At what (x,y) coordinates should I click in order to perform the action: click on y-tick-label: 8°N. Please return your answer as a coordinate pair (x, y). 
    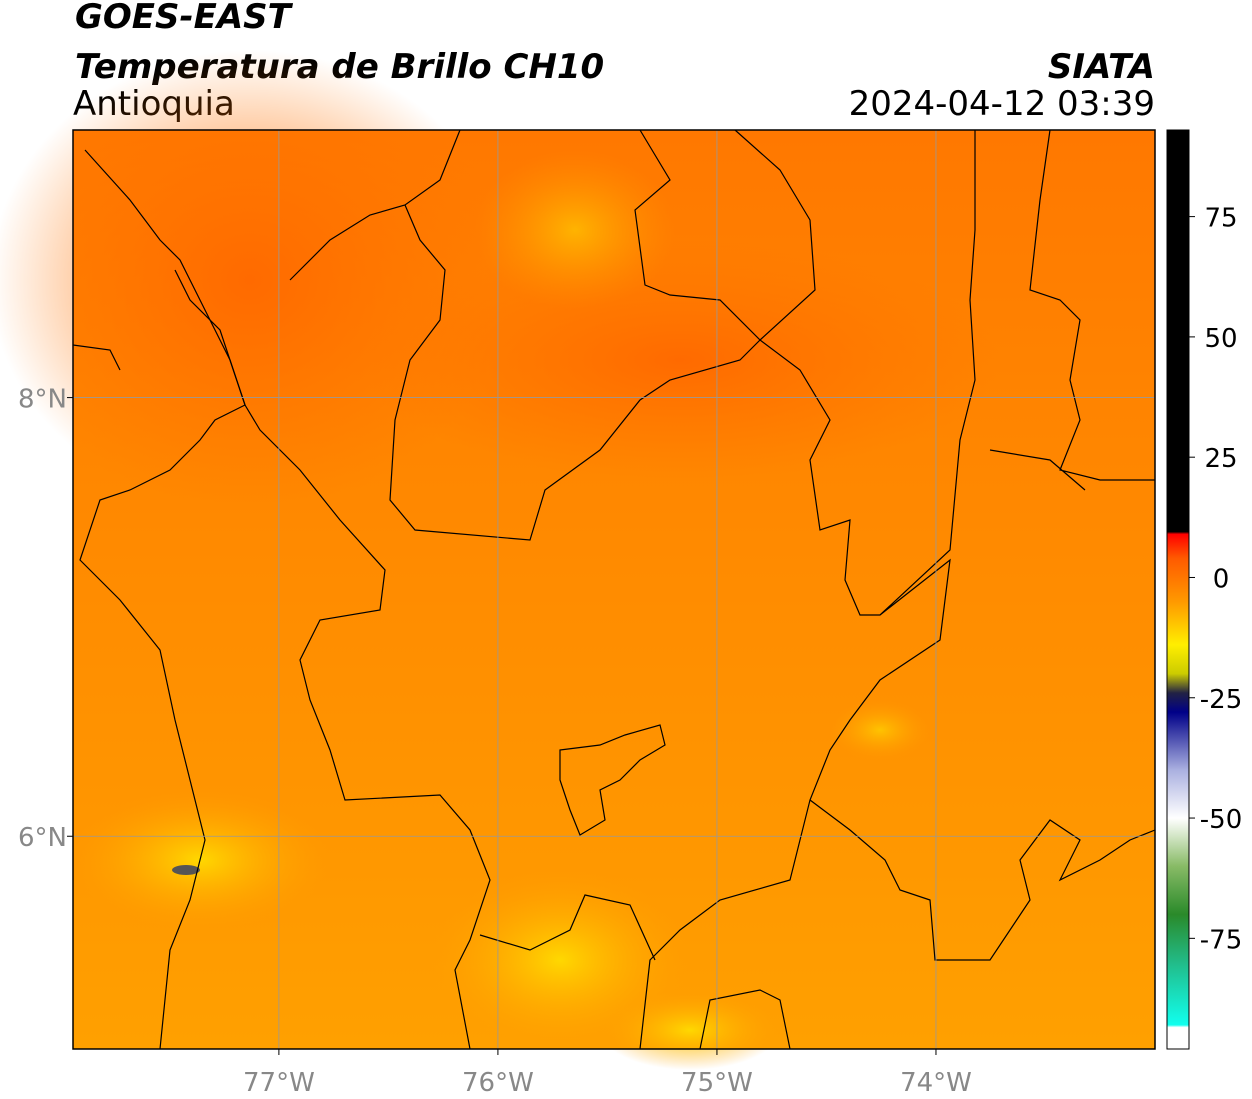
    Looking at the image, I should click on (42, 400).